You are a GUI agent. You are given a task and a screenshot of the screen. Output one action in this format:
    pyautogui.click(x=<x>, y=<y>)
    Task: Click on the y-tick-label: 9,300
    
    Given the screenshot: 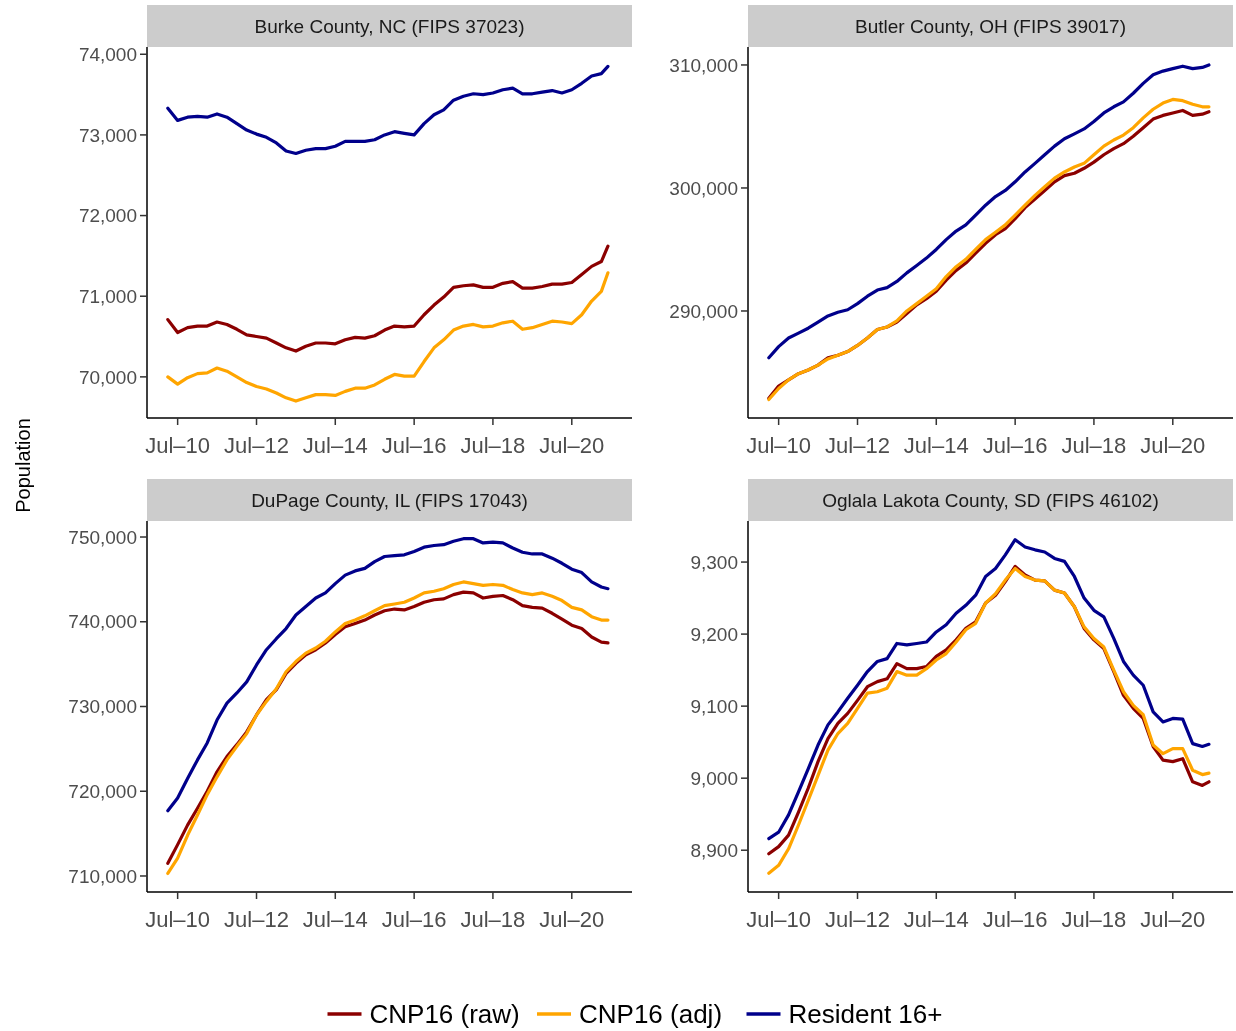 What is the action you would take?
    pyautogui.click(x=714, y=562)
    